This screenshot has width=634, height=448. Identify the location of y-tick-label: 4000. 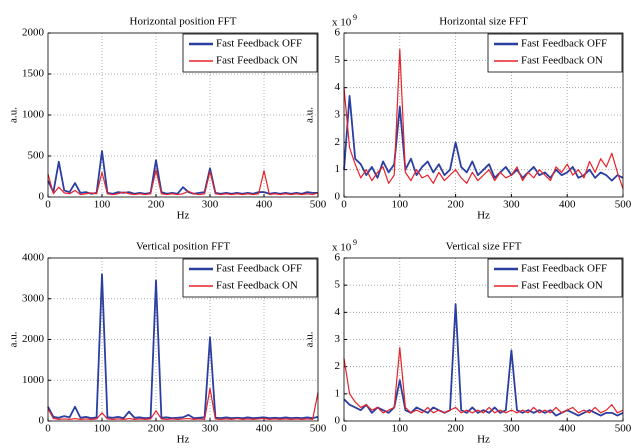
(33, 258).